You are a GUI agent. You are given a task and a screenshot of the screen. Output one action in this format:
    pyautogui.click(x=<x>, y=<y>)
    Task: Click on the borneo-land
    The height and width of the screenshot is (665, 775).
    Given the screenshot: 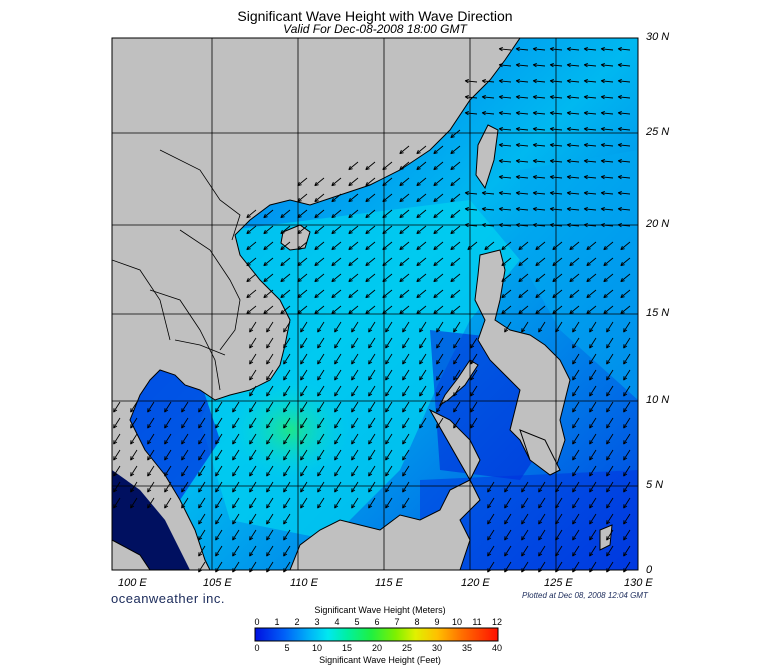 What is the action you would take?
    pyautogui.click(x=385, y=489)
    